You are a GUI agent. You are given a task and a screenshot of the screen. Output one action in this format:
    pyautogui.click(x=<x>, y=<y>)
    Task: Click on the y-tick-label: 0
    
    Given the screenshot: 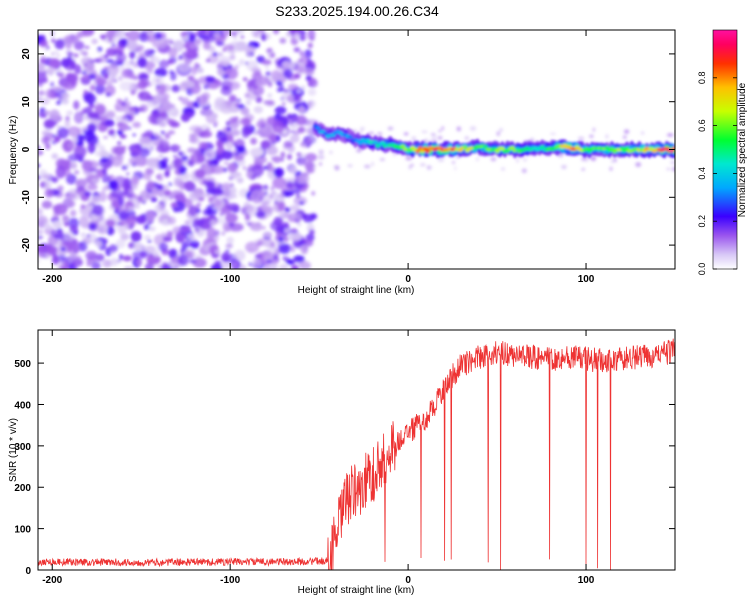 What is the action you would take?
    pyautogui.click(x=26, y=149)
    